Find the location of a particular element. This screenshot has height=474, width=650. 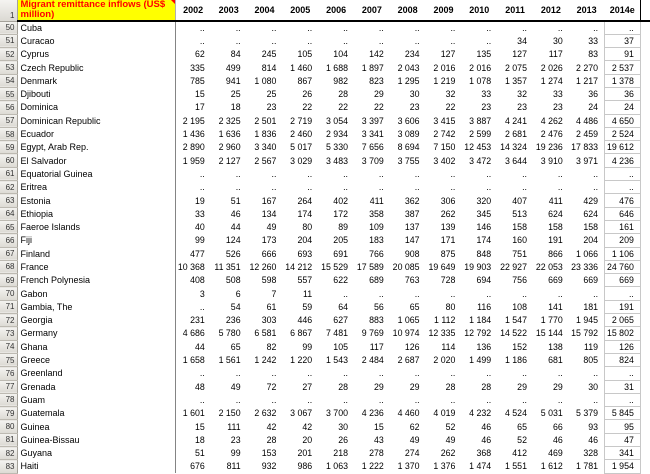

value-cell: 139 is located at coordinates (448, 227).